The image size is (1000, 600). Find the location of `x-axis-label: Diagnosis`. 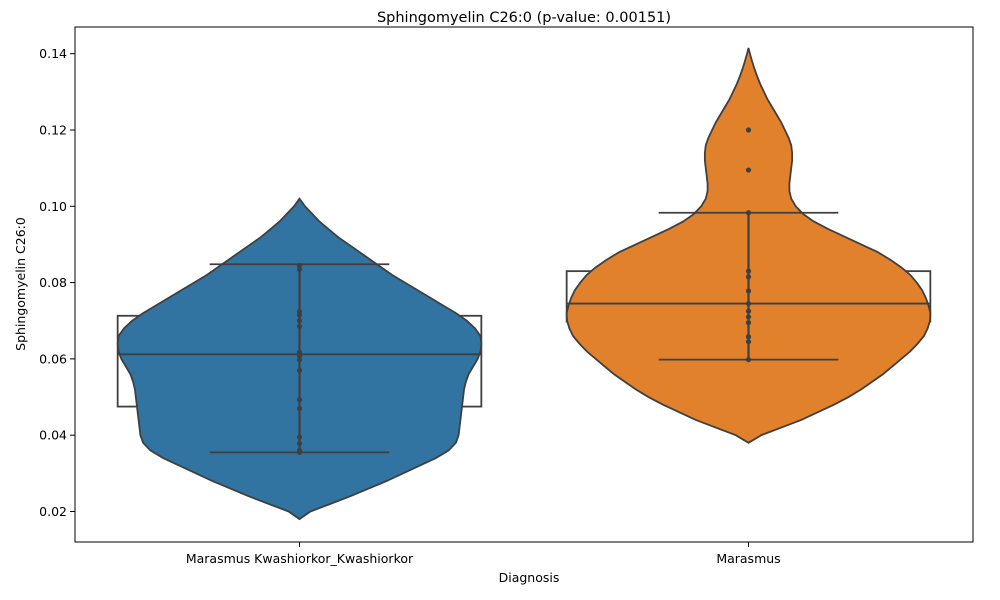

x-axis-label: Diagnosis is located at coordinates (529, 577).